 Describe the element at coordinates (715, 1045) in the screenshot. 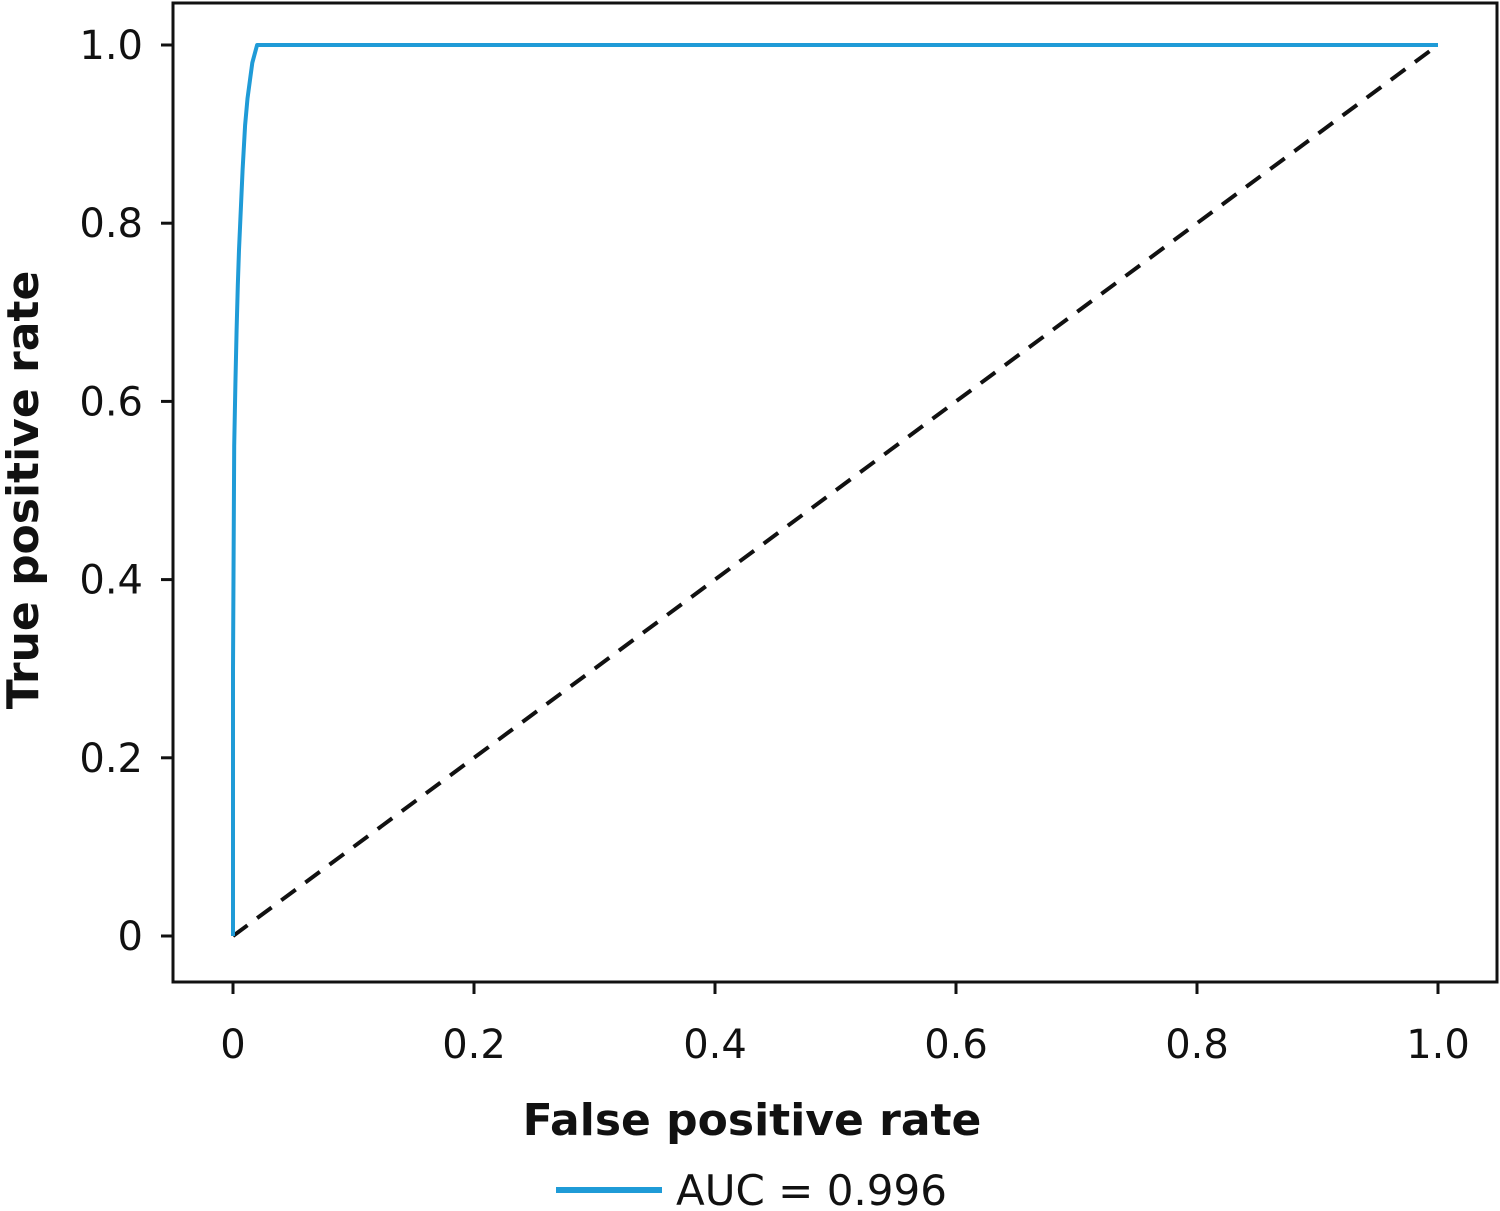

I see `x-tick-label-2: 0.4` at that location.